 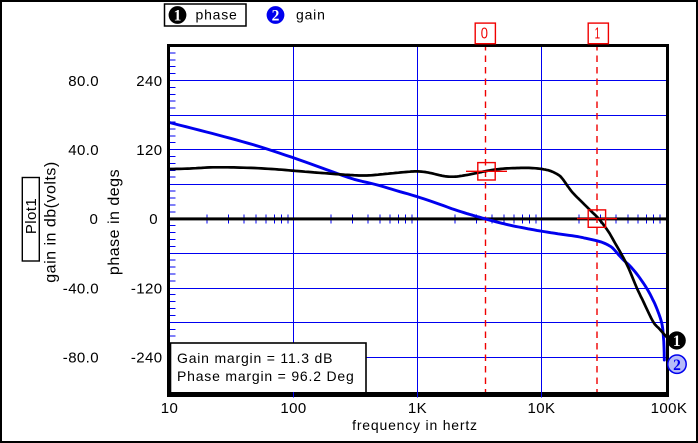 I want to click on svg-text: 1K, so click(x=417, y=408).